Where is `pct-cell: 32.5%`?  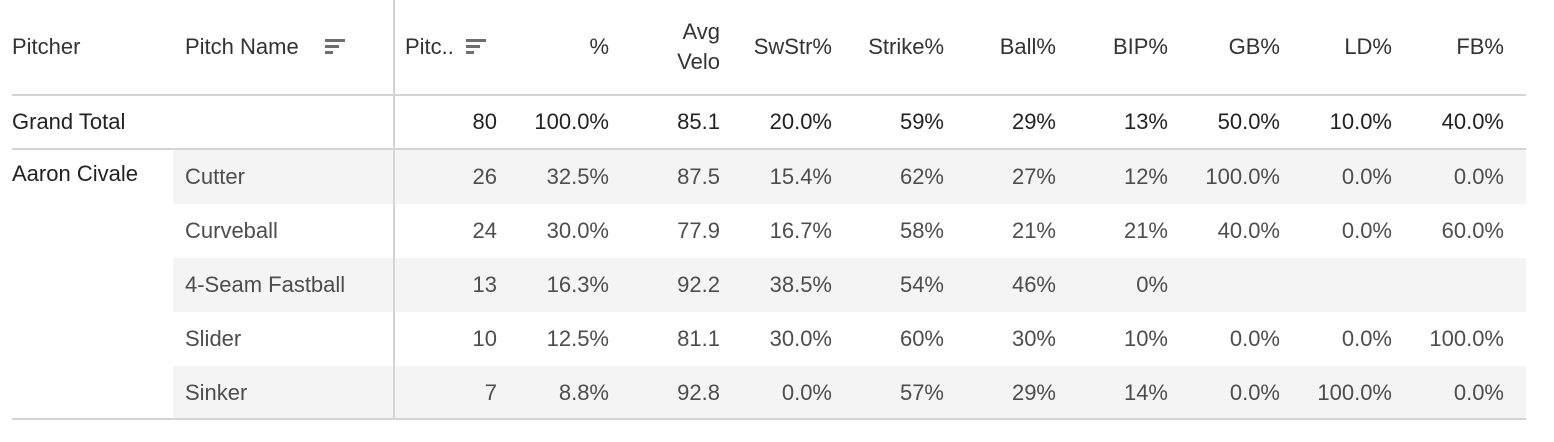
pct-cell: 32.5% is located at coordinates (577, 176).